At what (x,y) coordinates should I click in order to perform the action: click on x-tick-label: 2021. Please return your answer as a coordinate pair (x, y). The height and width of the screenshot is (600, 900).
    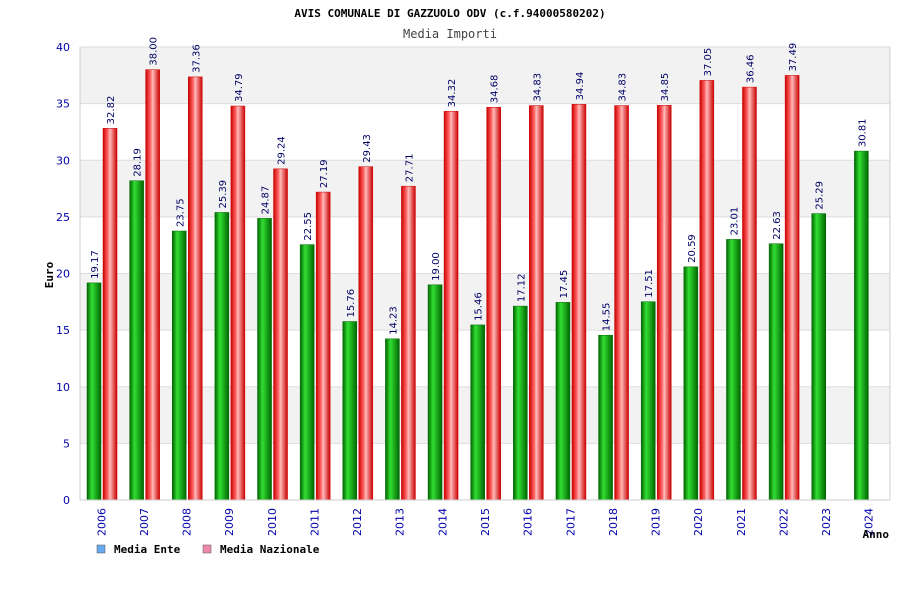
    Looking at the image, I should click on (741, 522).